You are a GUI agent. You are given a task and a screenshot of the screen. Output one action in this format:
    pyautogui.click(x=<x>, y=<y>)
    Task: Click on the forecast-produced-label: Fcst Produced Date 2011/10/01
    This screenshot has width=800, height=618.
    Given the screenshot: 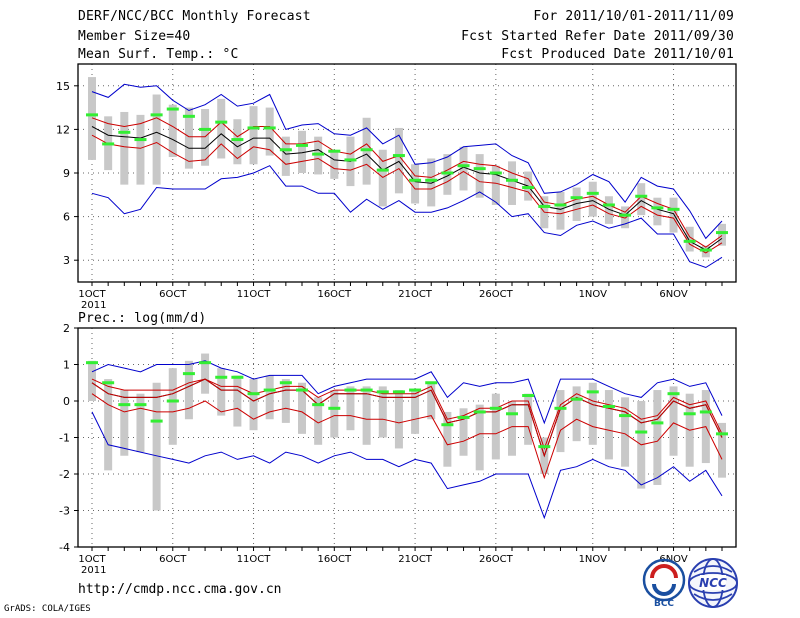 What is the action you would take?
    pyautogui.click(x=617, y=54)
    